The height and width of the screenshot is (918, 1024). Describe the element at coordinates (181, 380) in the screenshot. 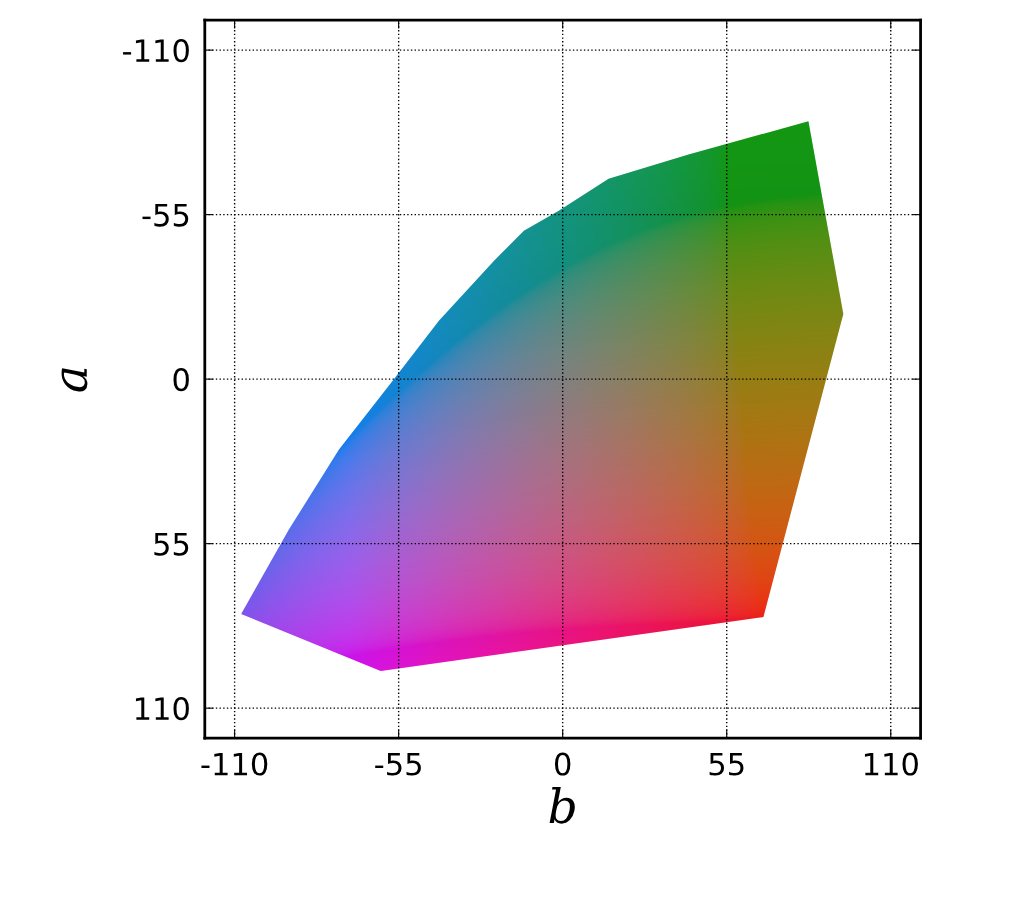

I see `y-tick-label: 0` at that location.